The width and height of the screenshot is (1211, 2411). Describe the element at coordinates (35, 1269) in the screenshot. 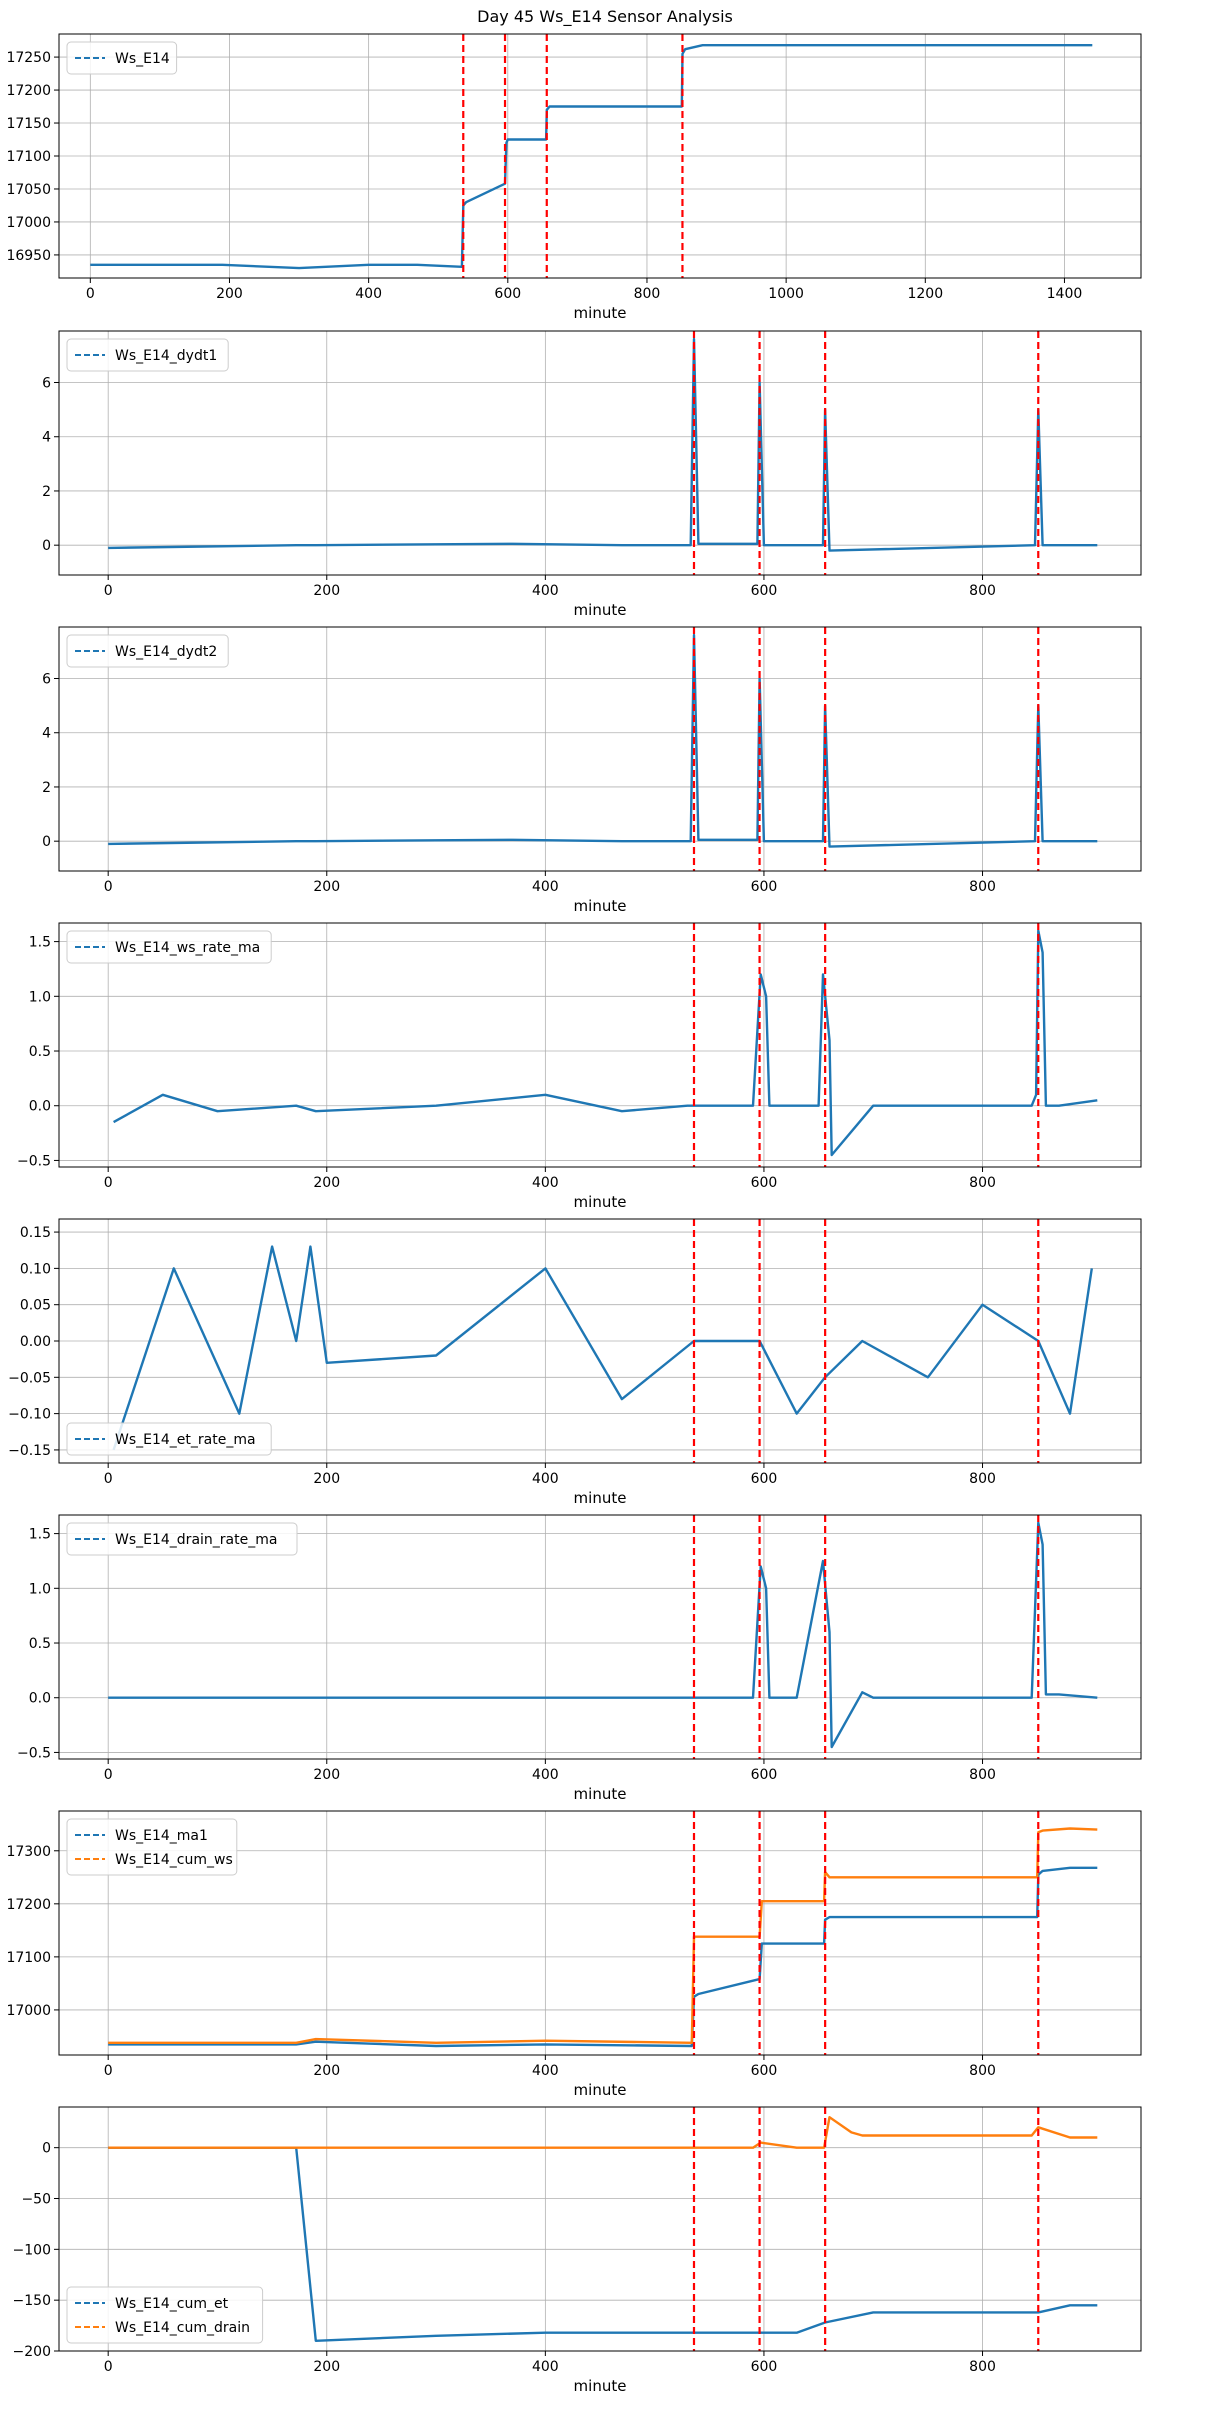

I see `y-tick-label: 0.10` at that location.